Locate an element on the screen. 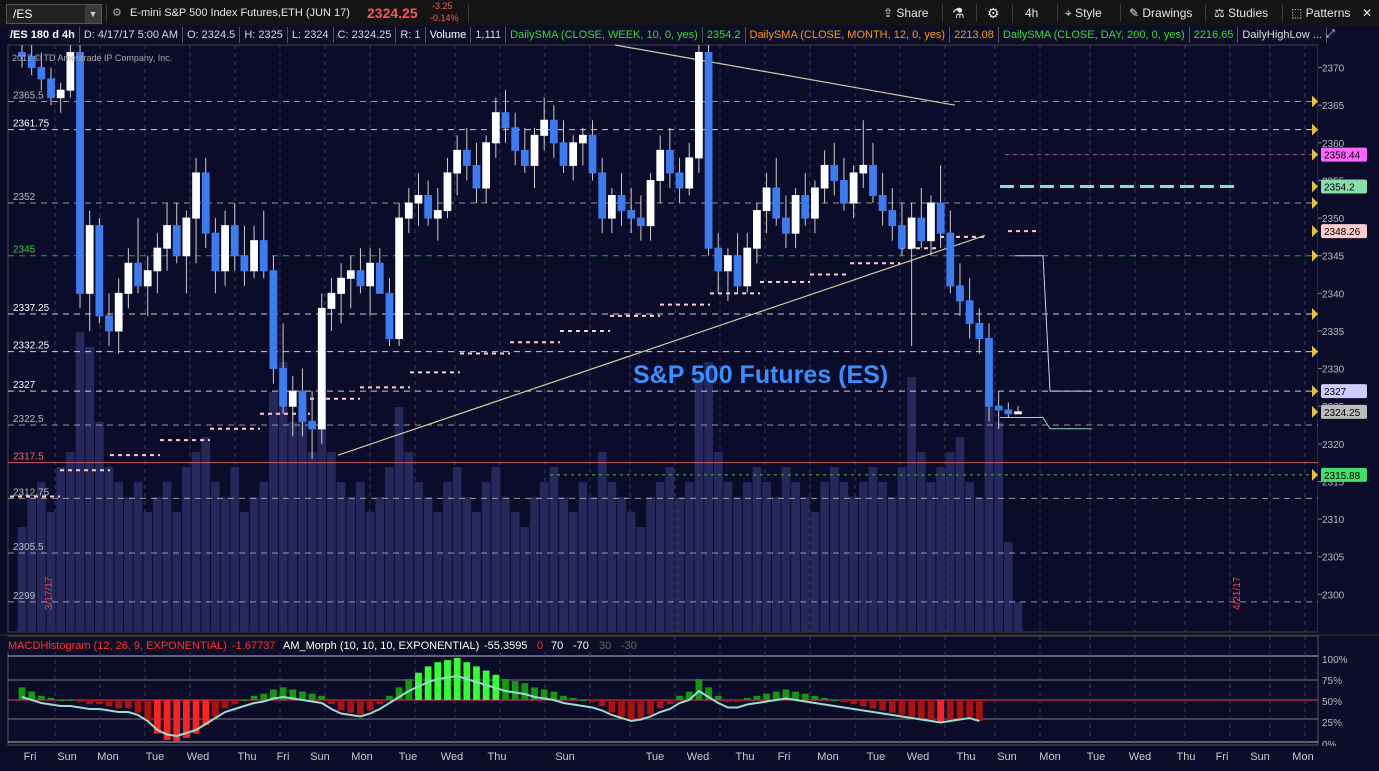 The image size is (1379, 771). timeframe-button: 4h is located at coordinates (1032, 13).